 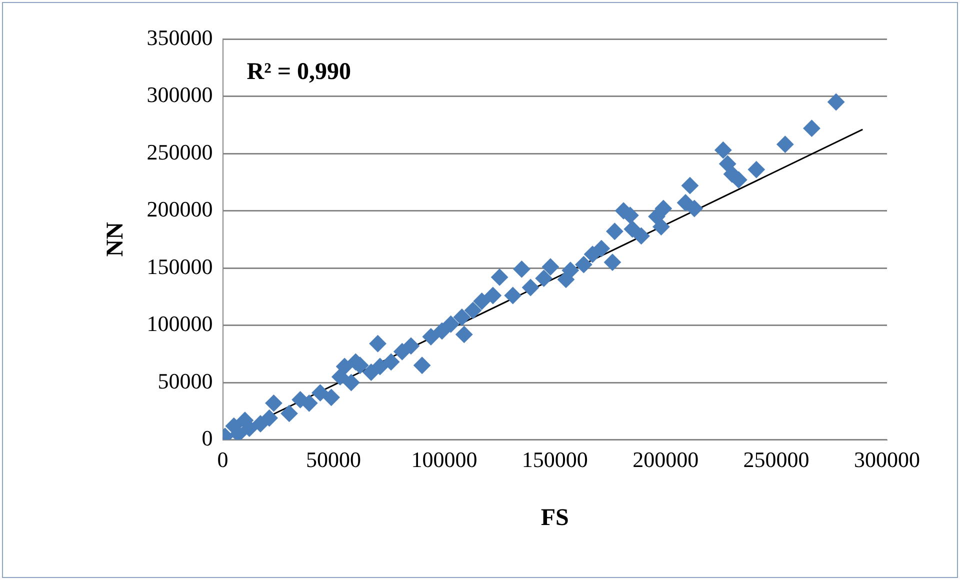 What do you see at coordinates (554, 517) in the screenshot?
I see `x-axis-title: FS` at bounding box center [554, 517].